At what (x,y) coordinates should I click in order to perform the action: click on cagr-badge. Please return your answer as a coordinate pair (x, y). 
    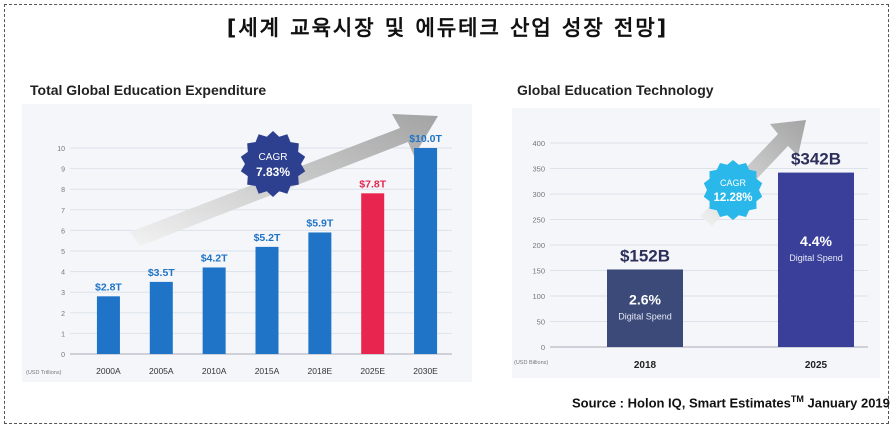
    Looking at the image, I should click on (273, 164).